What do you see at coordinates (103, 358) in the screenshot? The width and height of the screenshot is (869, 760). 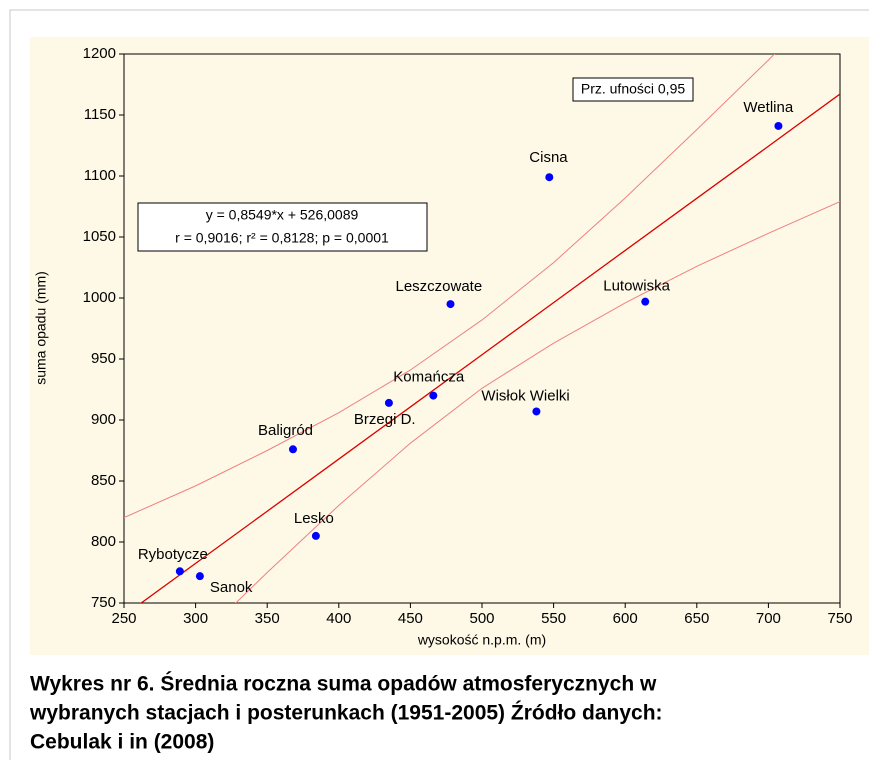 I see `y-tick-label: 950` at bounding box center [103, 358].